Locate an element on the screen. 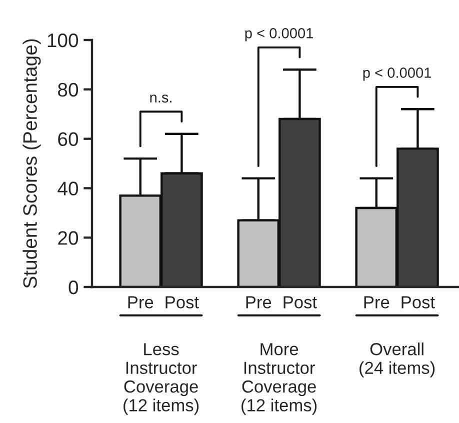  series-label: Post is located at coordinates (182, 302).